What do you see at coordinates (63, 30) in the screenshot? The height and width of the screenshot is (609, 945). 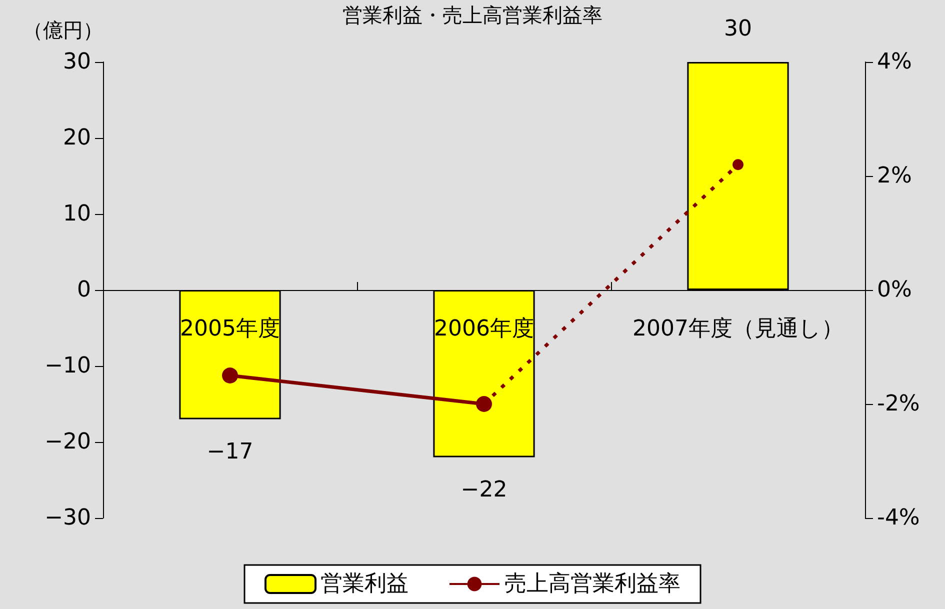 I see `y-axis-title: （億円）` at bounding box center [63, 30].